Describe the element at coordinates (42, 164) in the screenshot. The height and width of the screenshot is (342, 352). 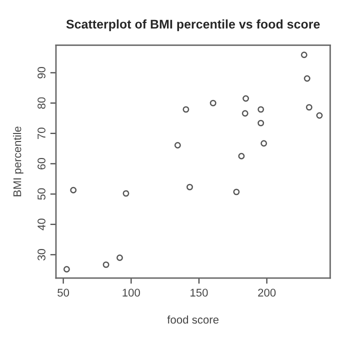
I see `y-tick-label: 60` at that location.